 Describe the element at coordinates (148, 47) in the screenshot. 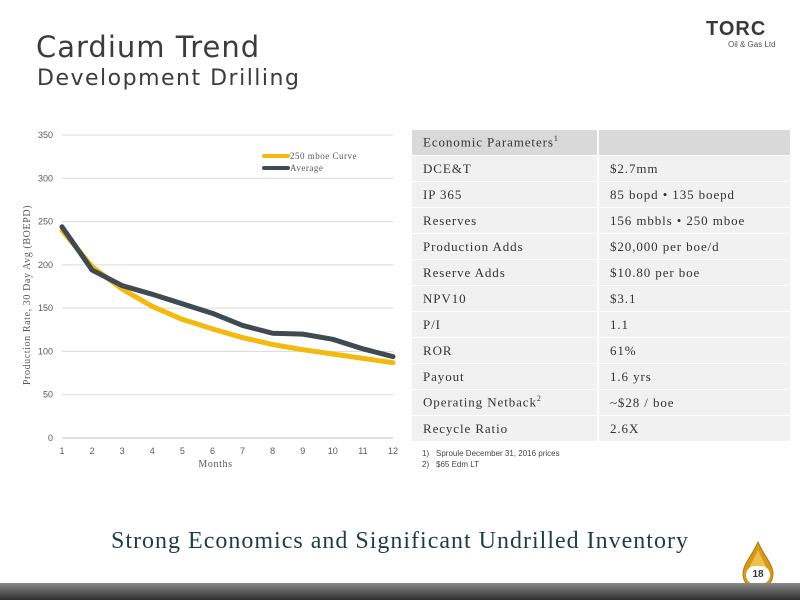

I see `slide-title: Cardium Trend` at that location.